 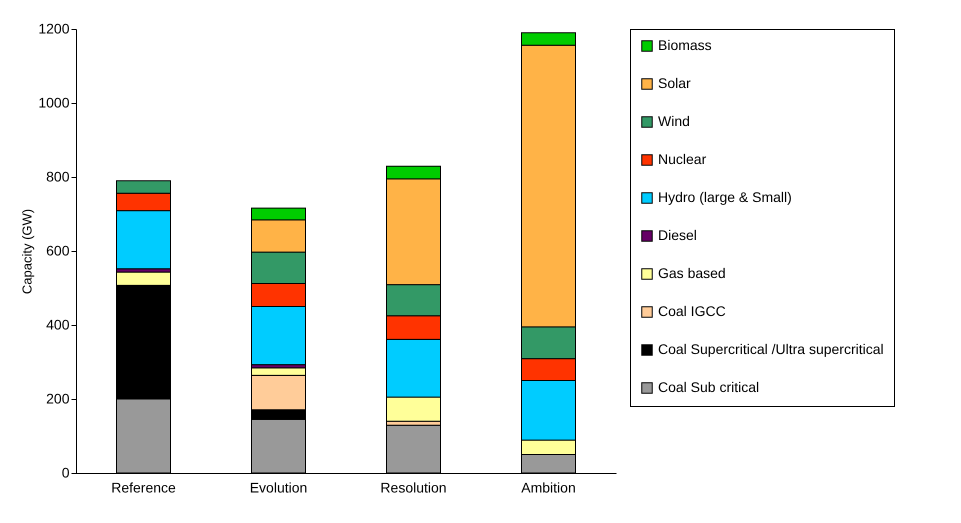 I want to click on x-tick-label: Resolution, so click(x=413, y=488).